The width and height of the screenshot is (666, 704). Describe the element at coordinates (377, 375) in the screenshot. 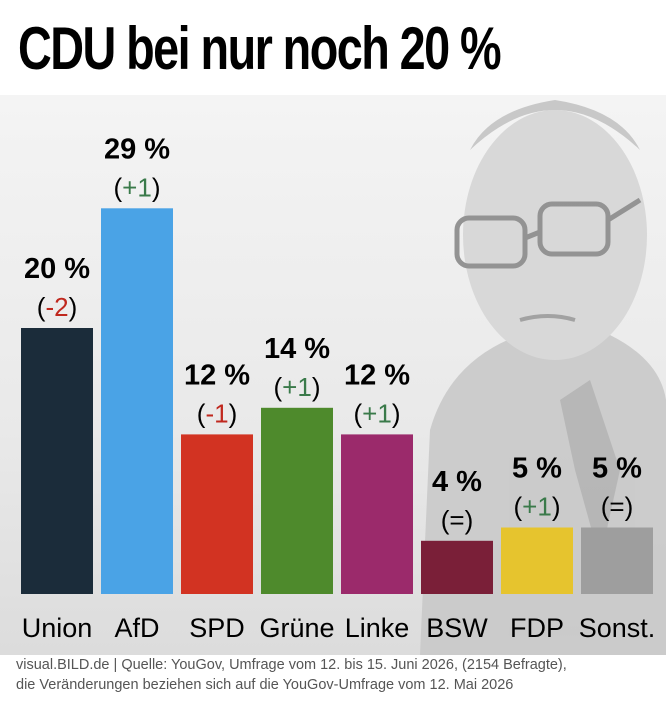

I see `value-label-4: 12 %` at that location.